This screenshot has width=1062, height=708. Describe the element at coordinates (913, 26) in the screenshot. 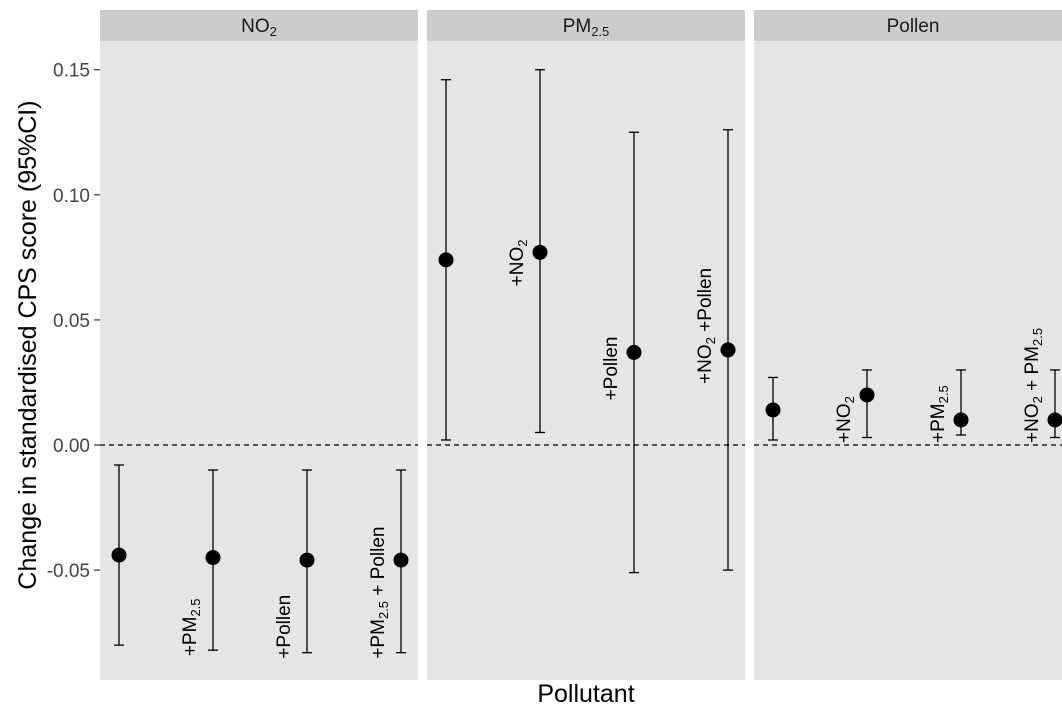

I see `facet-strip-label: Pollen` at that location.